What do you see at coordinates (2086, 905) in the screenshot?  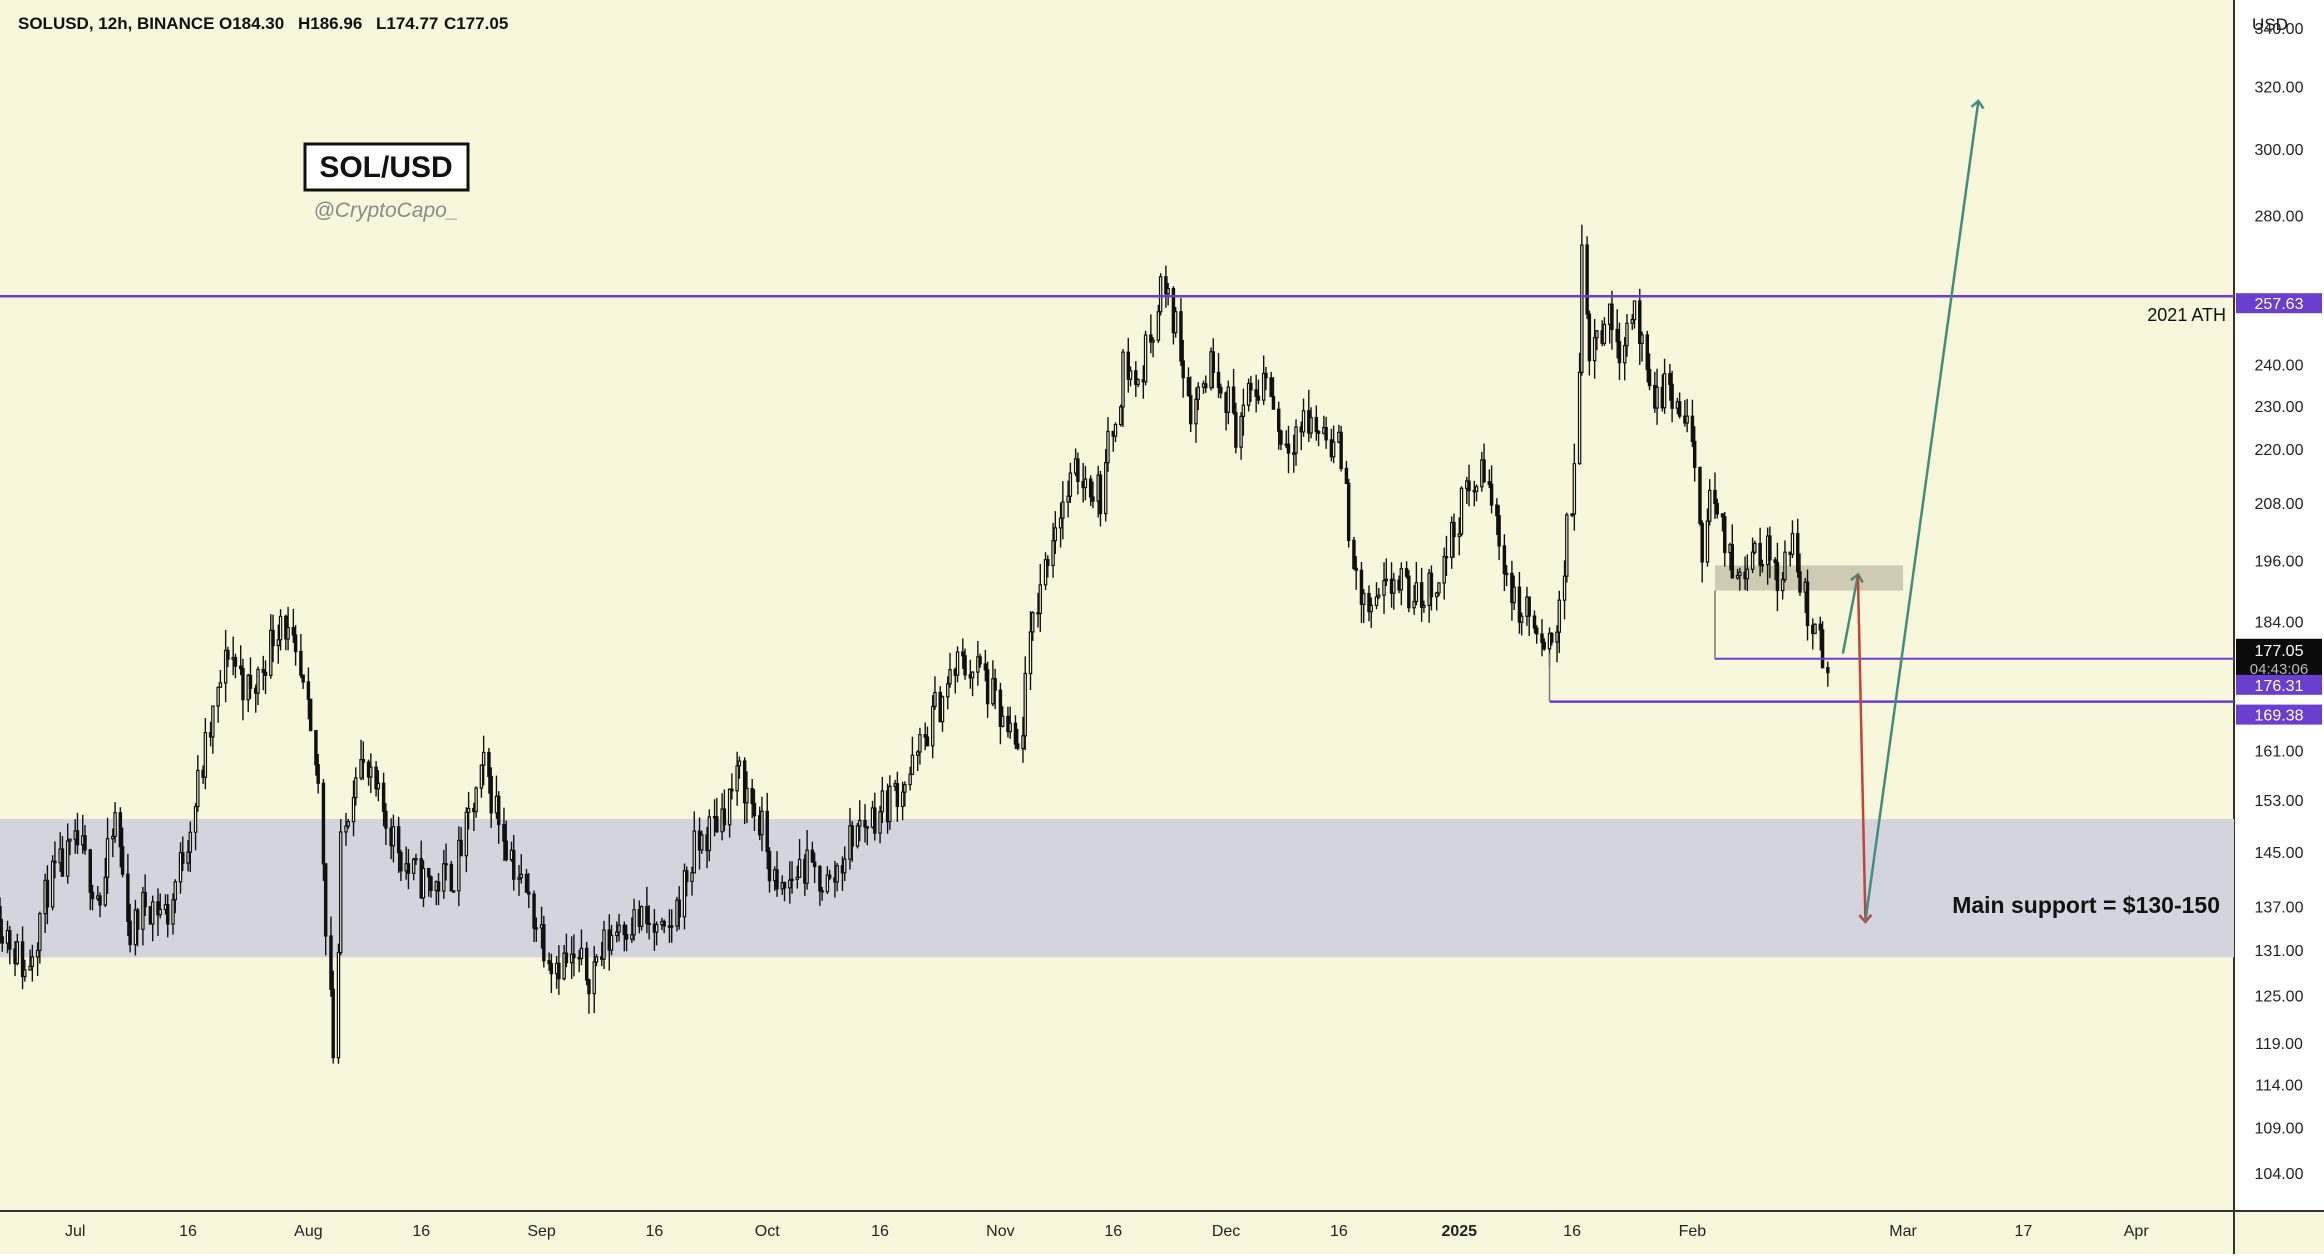 I see `support-annotation: Main support = $130-150` at bounding box center [2086, 905].